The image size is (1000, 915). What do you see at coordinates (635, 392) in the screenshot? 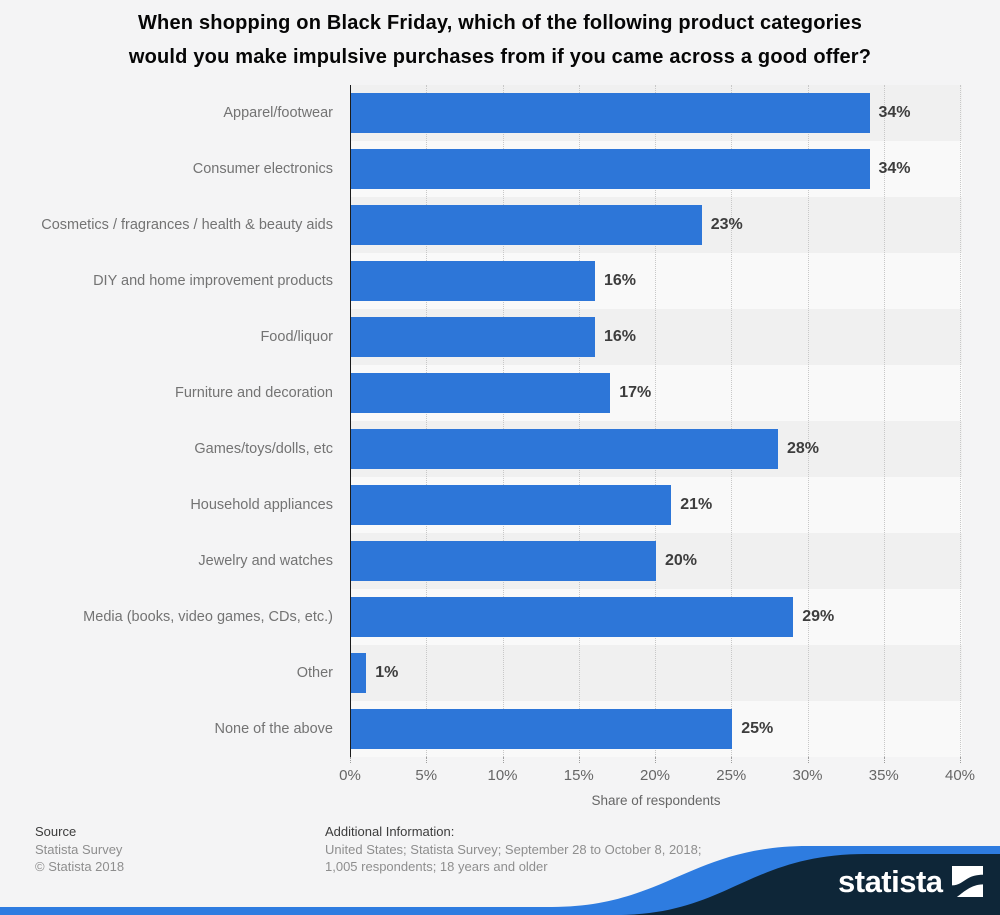
I see `value-label: 17%` at bounding box center [635, 392].